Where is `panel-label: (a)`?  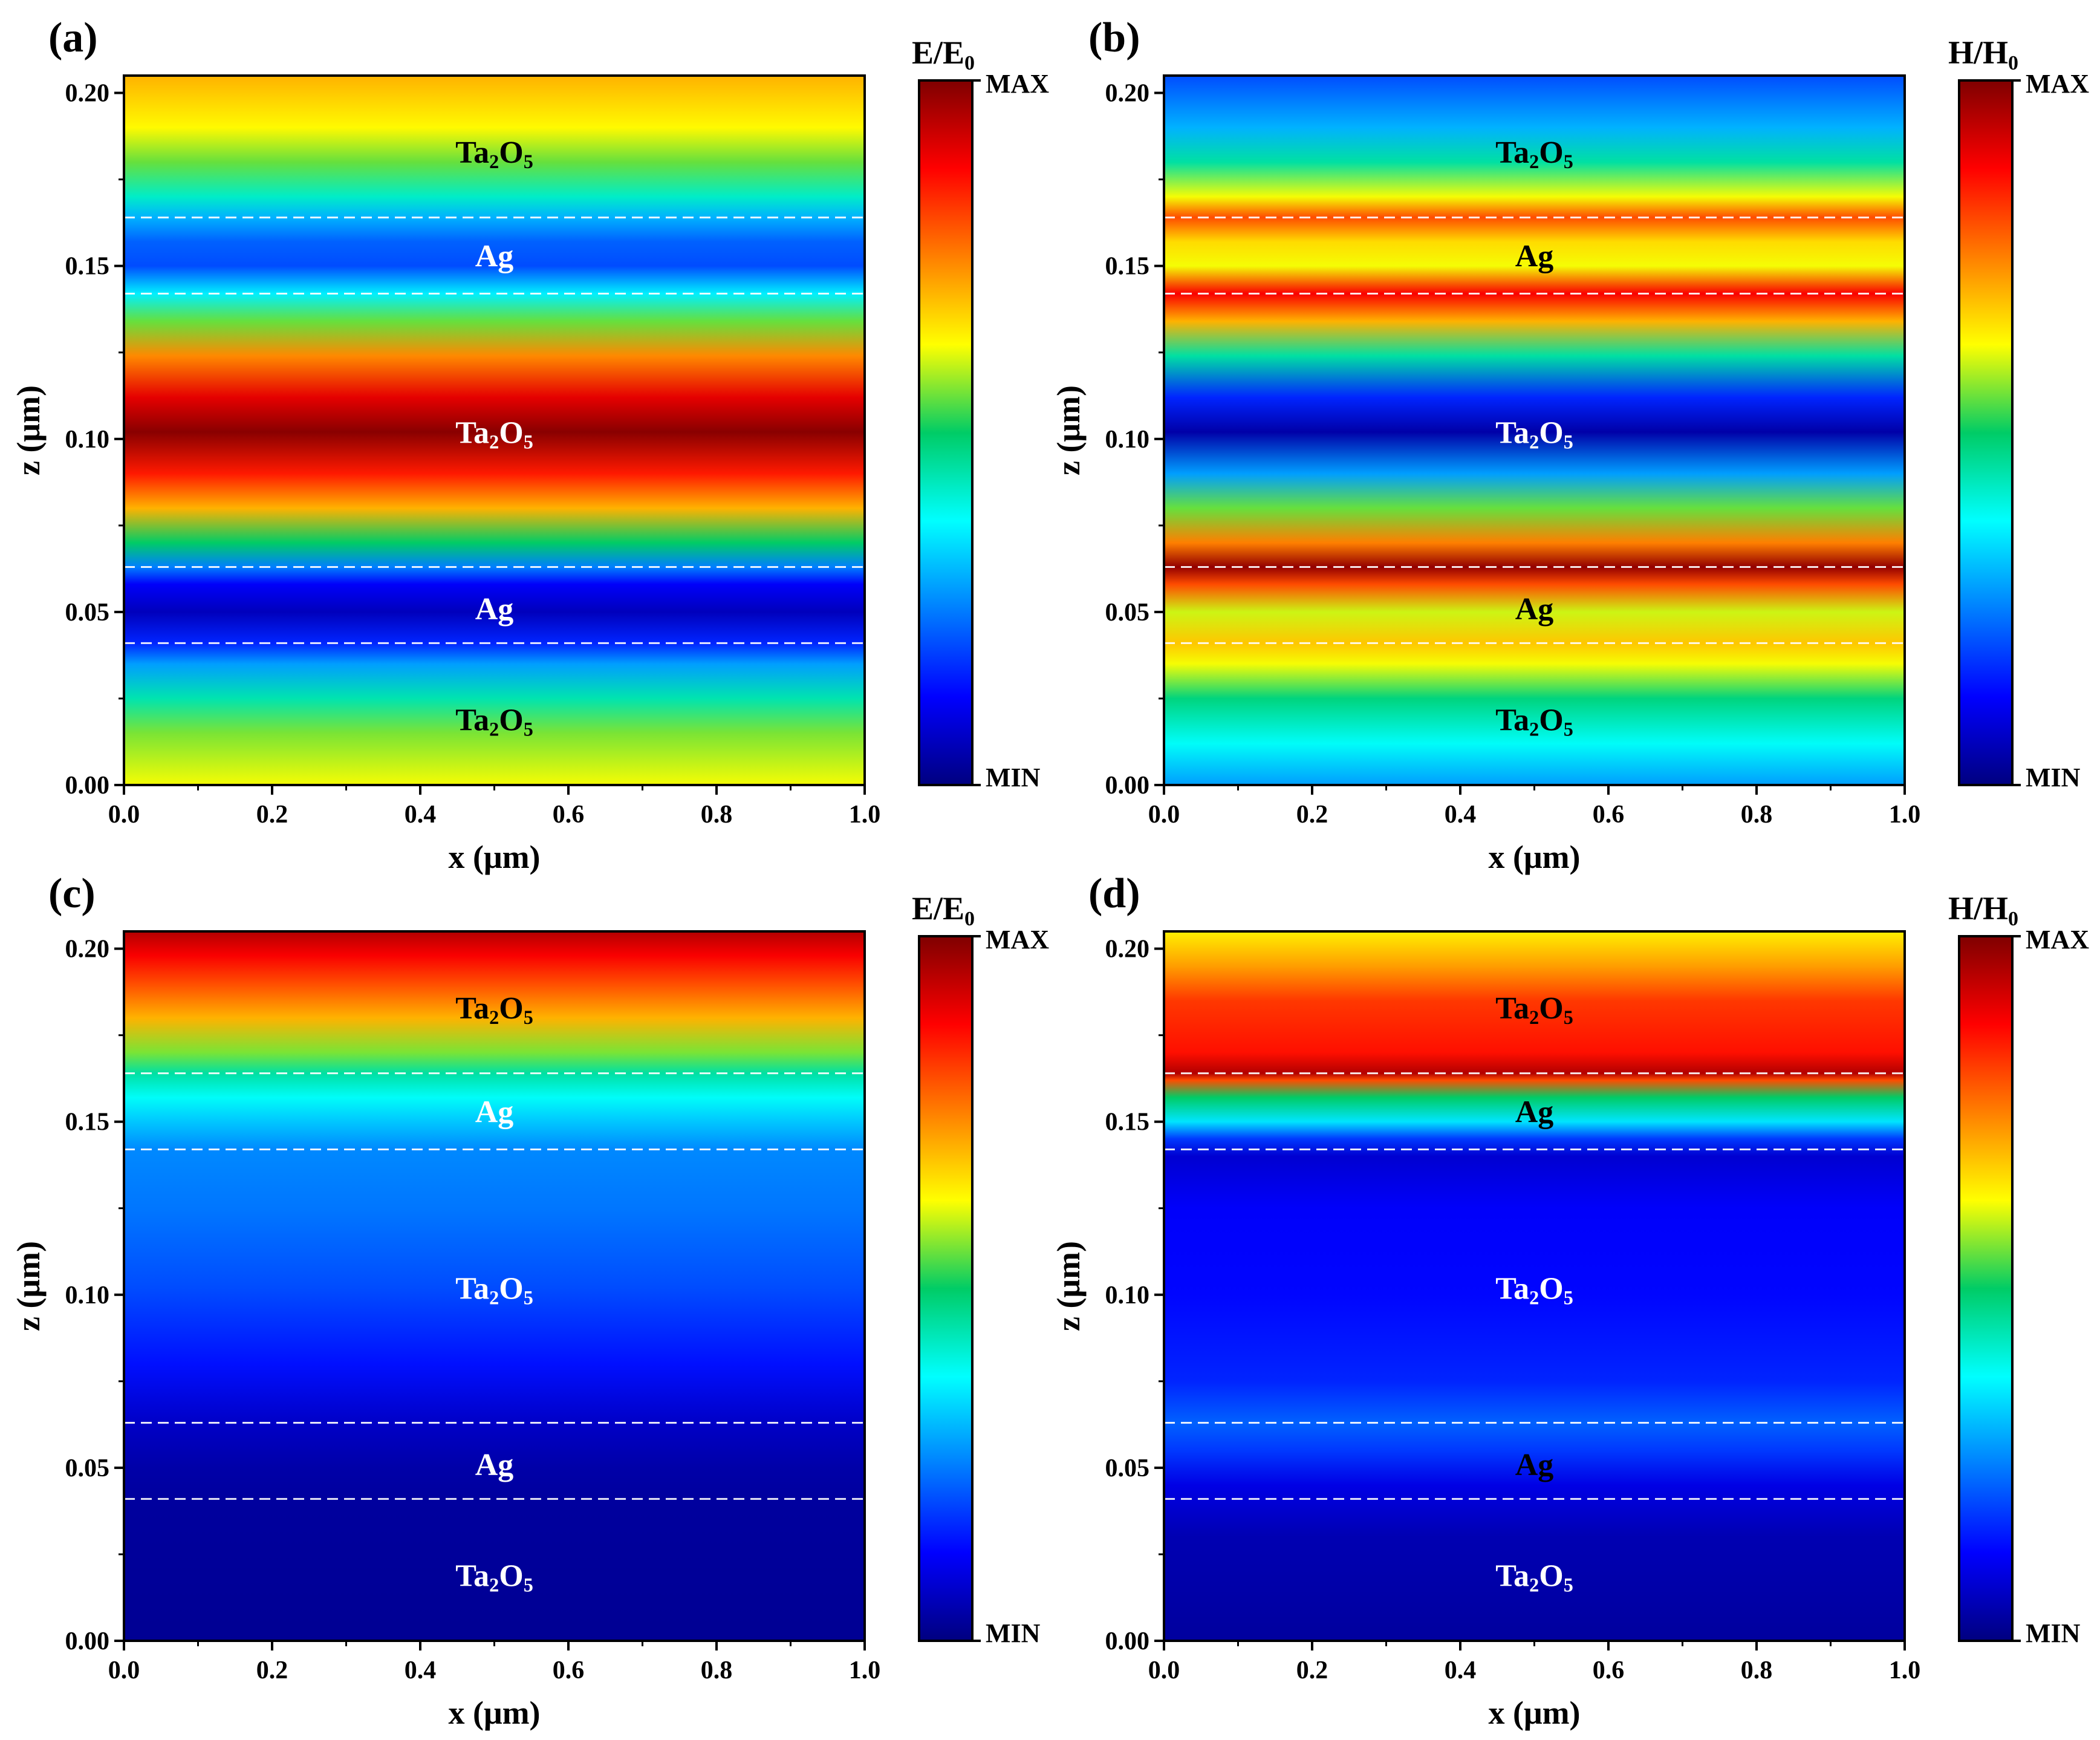
panel-label: (a) is located at coordinates (73, 38).